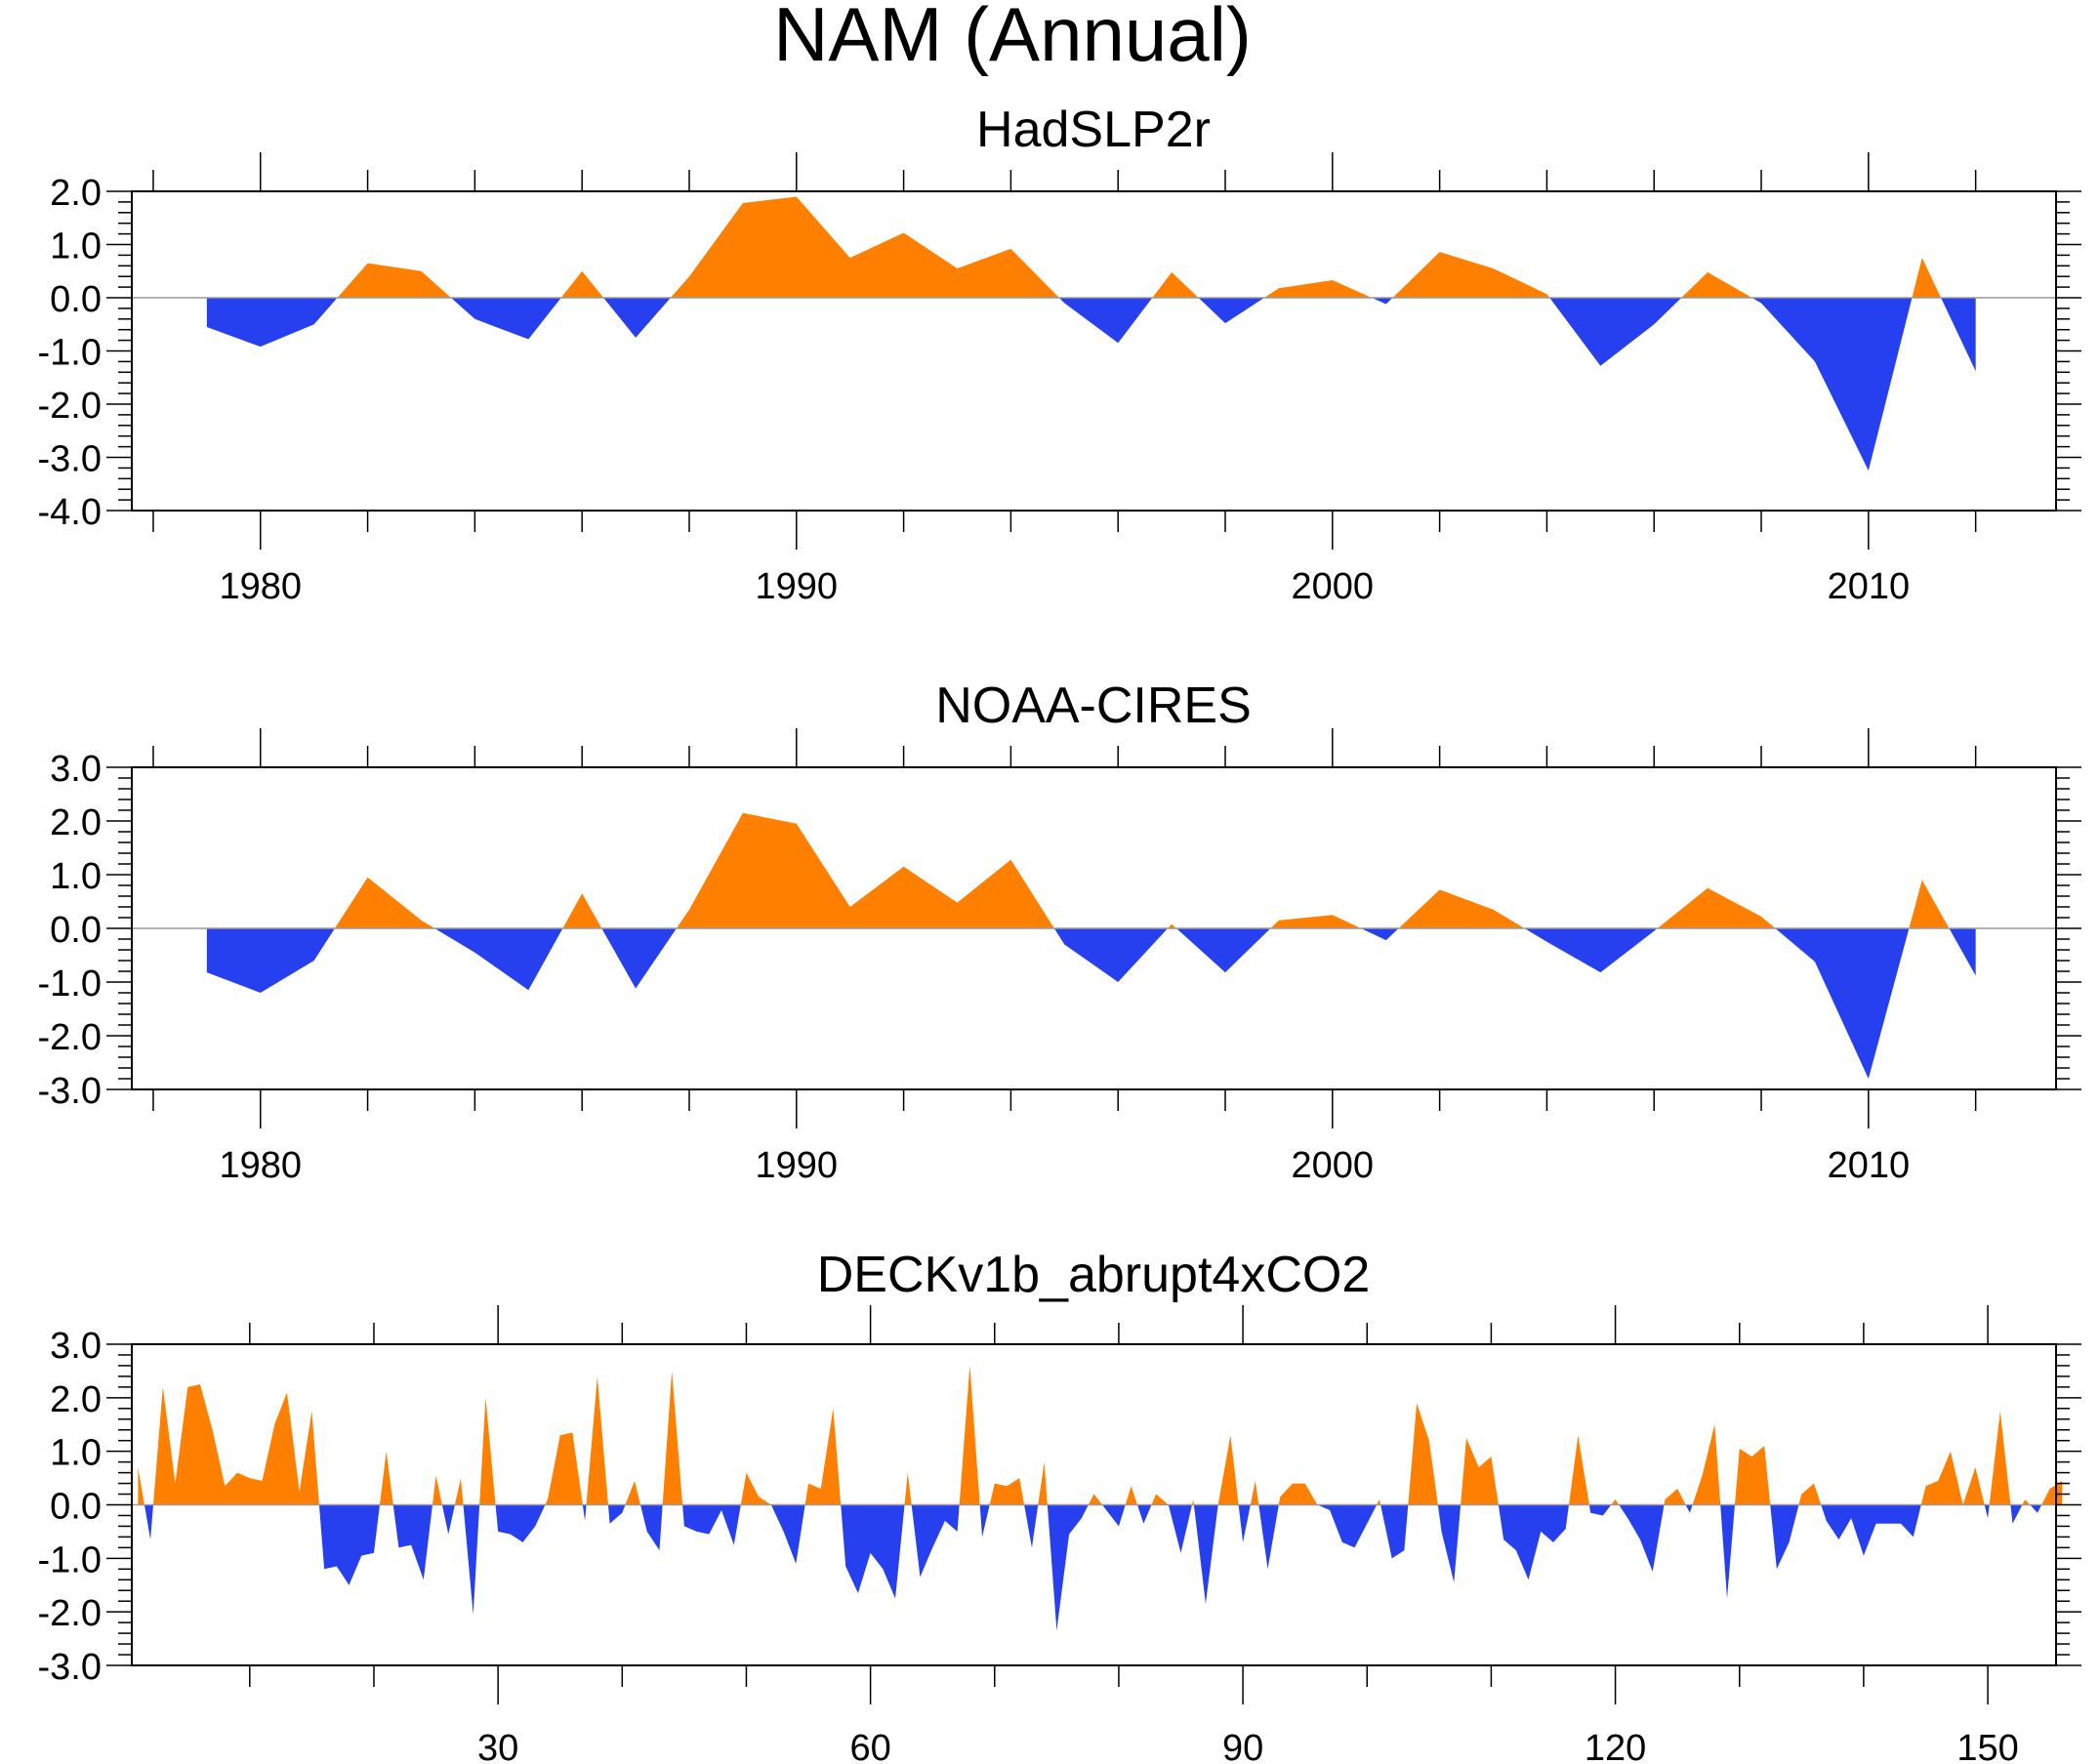 Image resolution: width=2100 pixels, height=1764 pixels. I want to click on x-tick-label: 1990, so click(797, 586).